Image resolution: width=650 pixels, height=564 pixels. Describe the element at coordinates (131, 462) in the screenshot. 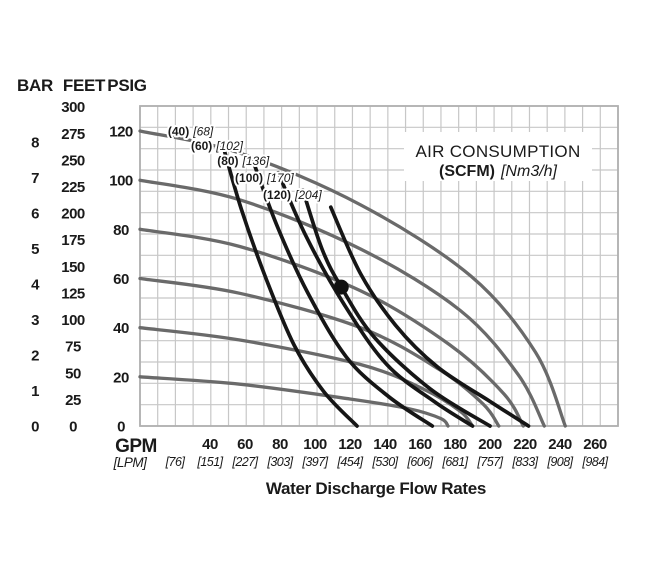

I see `lpm-axis-header: [LPM]` at that location.